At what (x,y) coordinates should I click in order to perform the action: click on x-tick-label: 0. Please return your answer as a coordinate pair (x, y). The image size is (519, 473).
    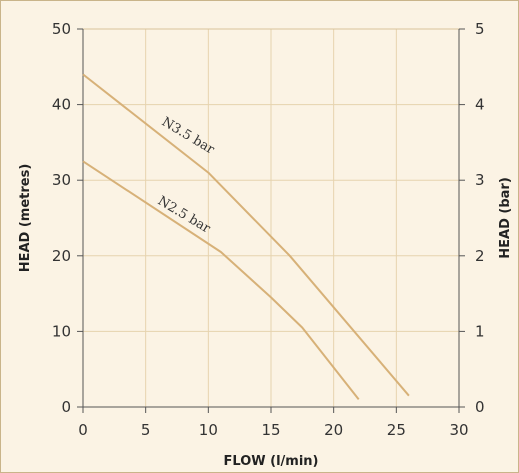
    Looking at the image, I should click on (83, 430).